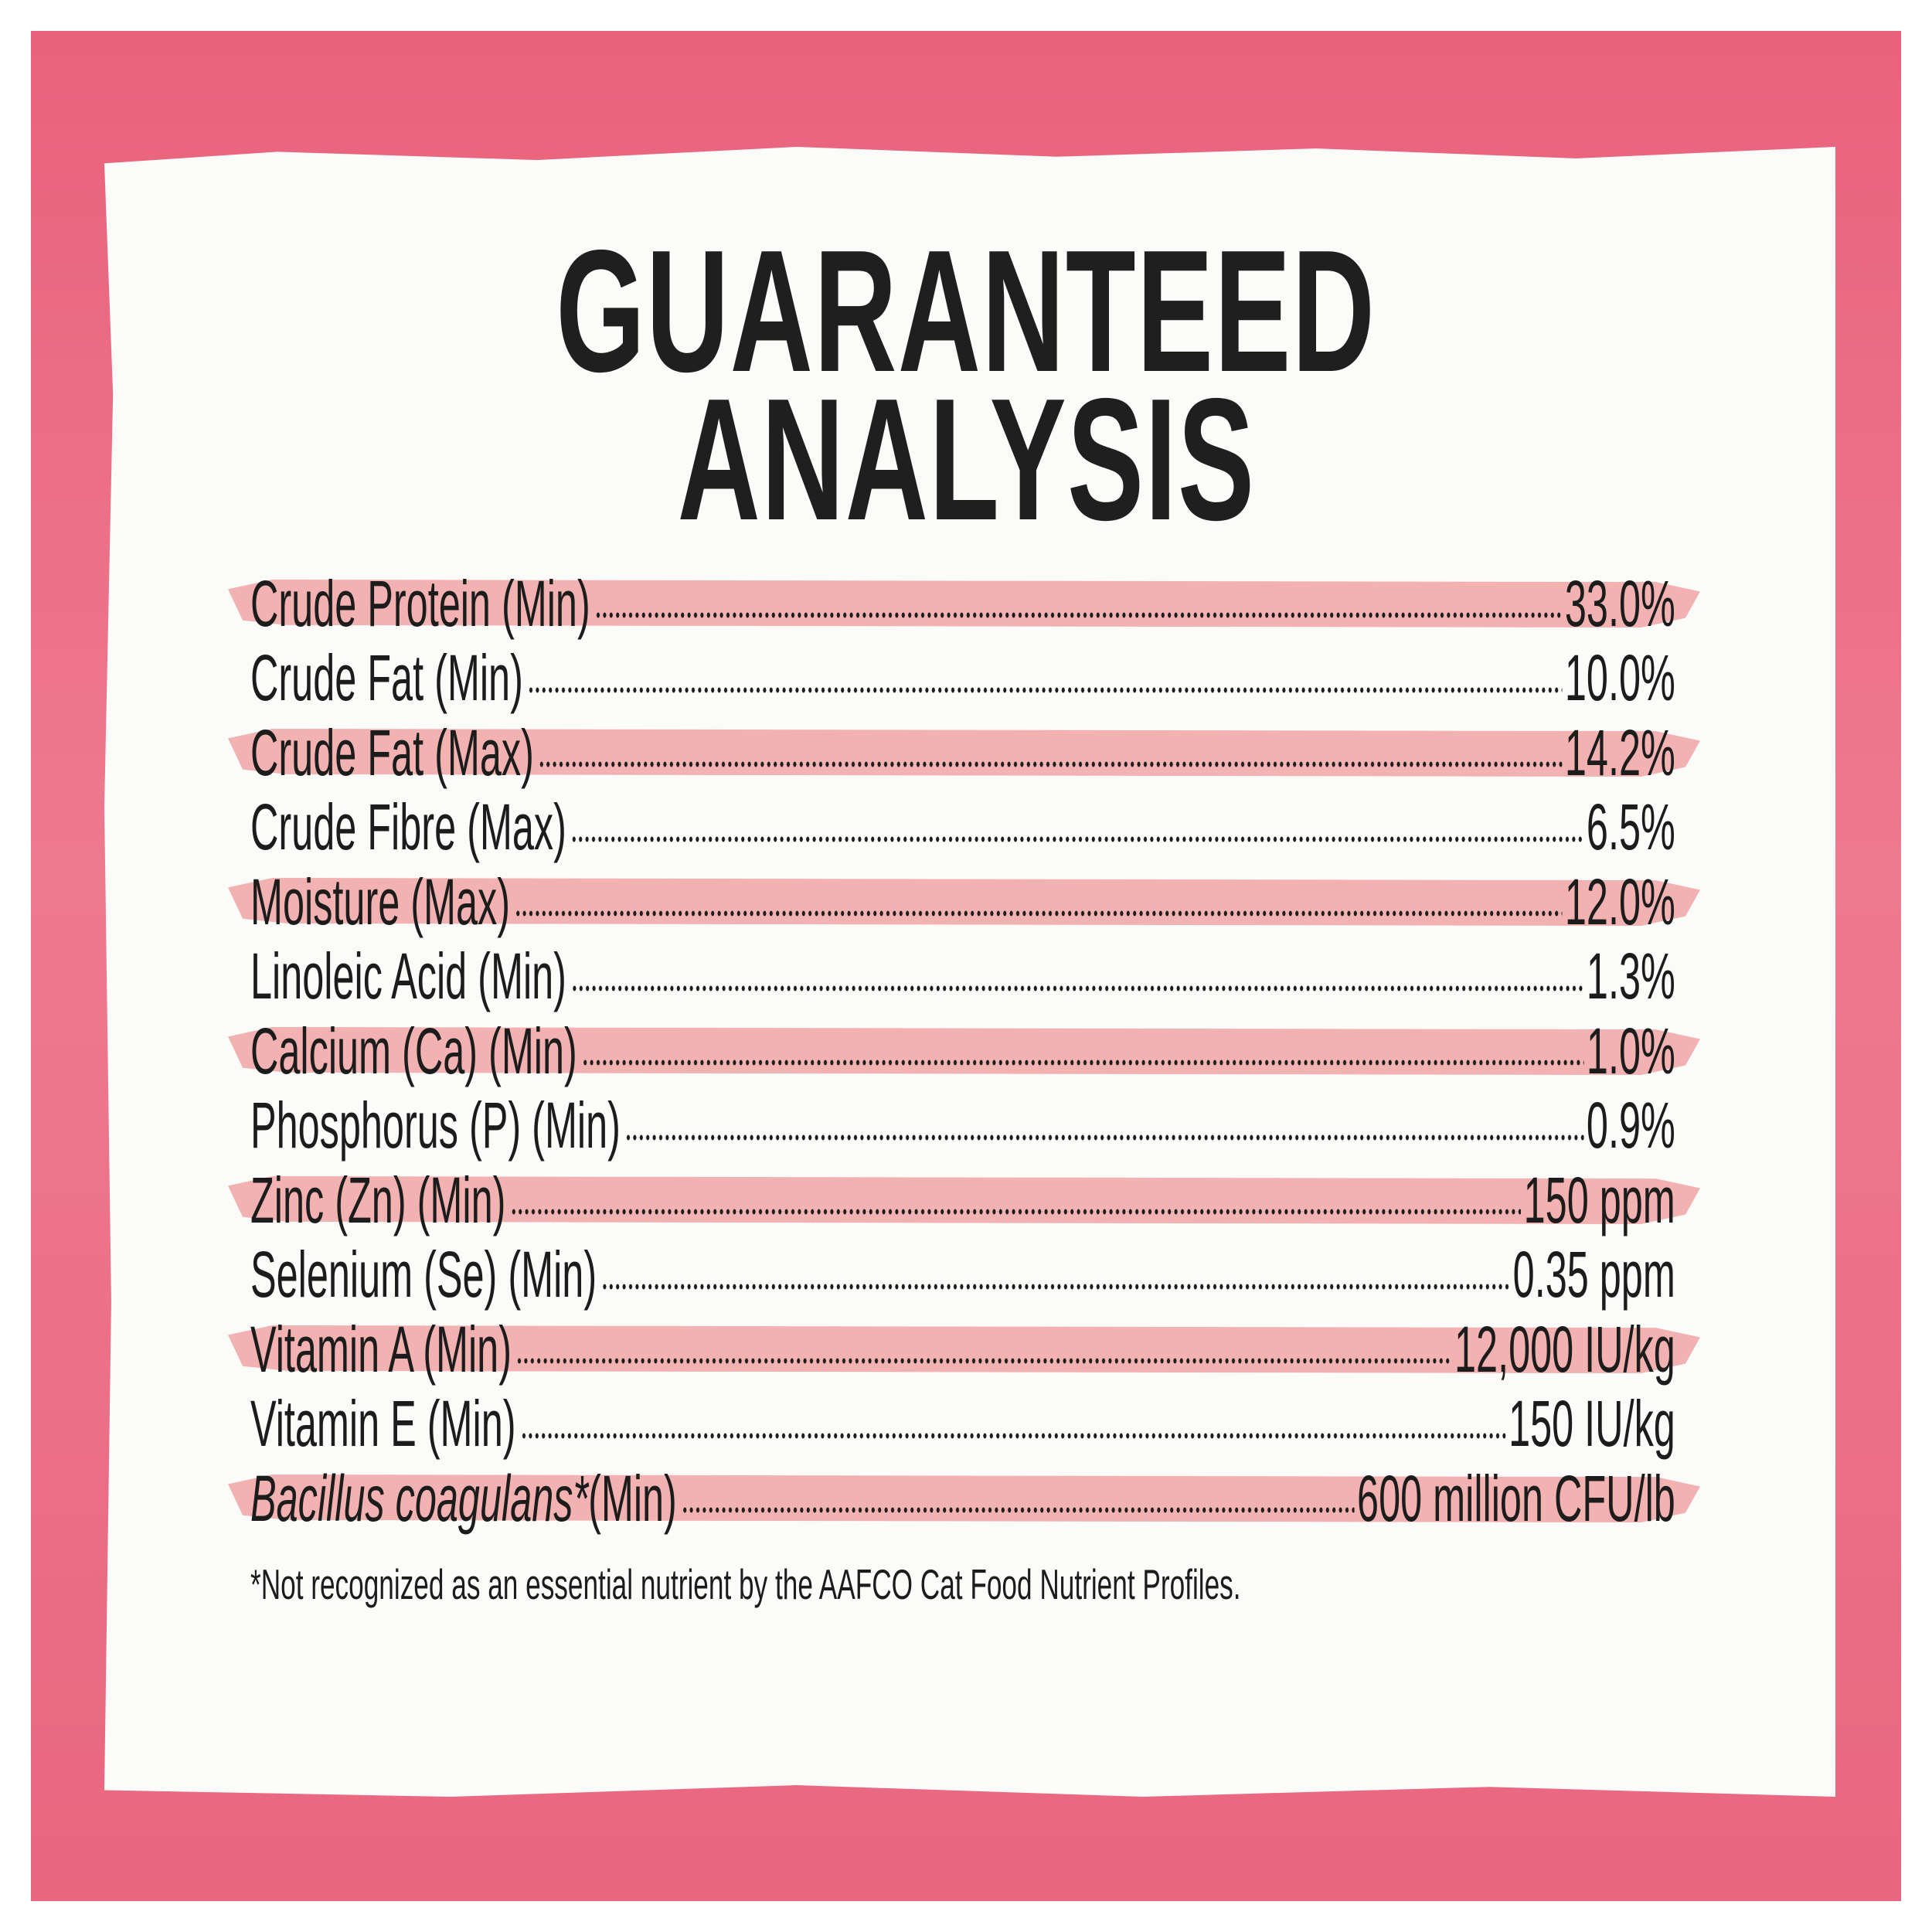 Image resolution: width=1932 pixels, height=1932 pixels. I want to click on nutrient-label-text: Zinc (Zn) (Min), so click(378, 1199).